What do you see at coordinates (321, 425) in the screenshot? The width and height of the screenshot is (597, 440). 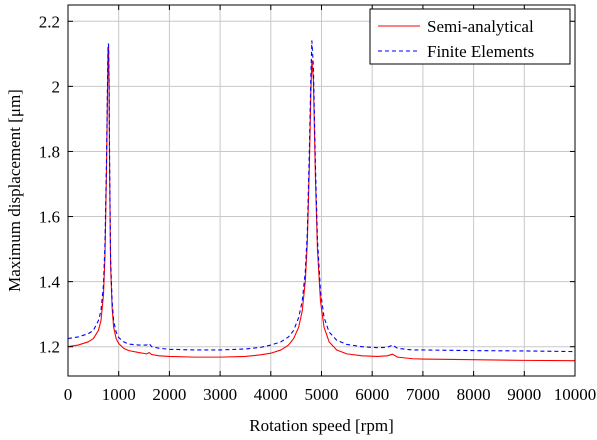 I see `x-axis-label: Rotation speed [rpm]` at bounding box center [321, 425].